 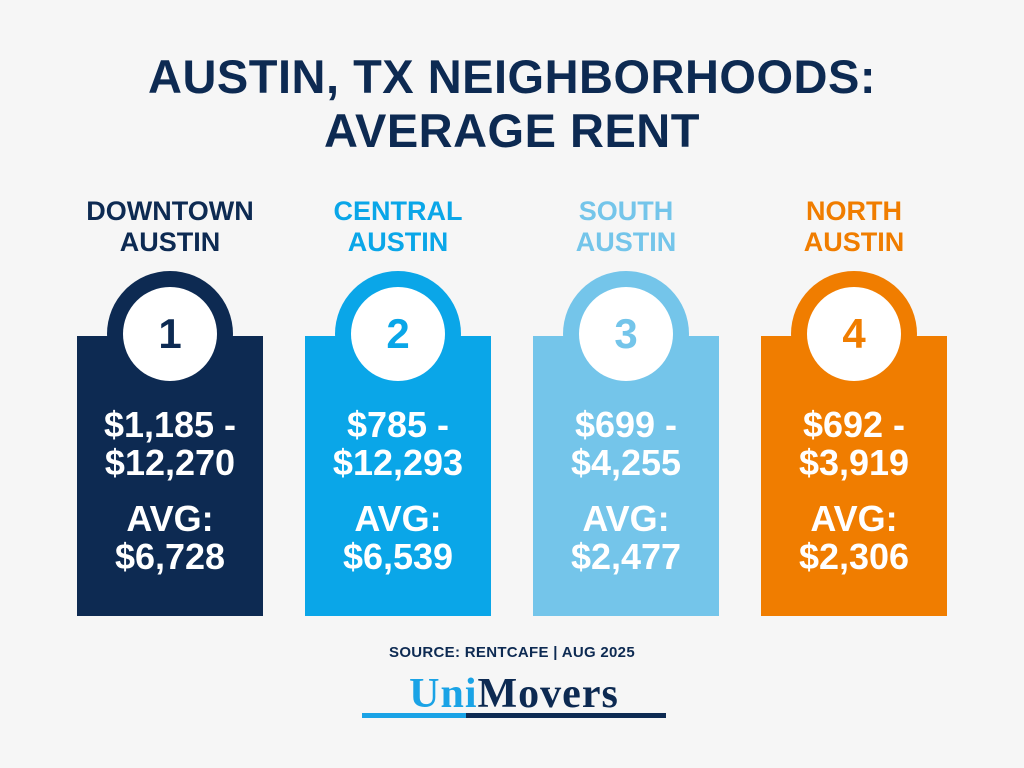 I want to click on rent-range: $1,185 - $12,270, so click(x=170, y=444).